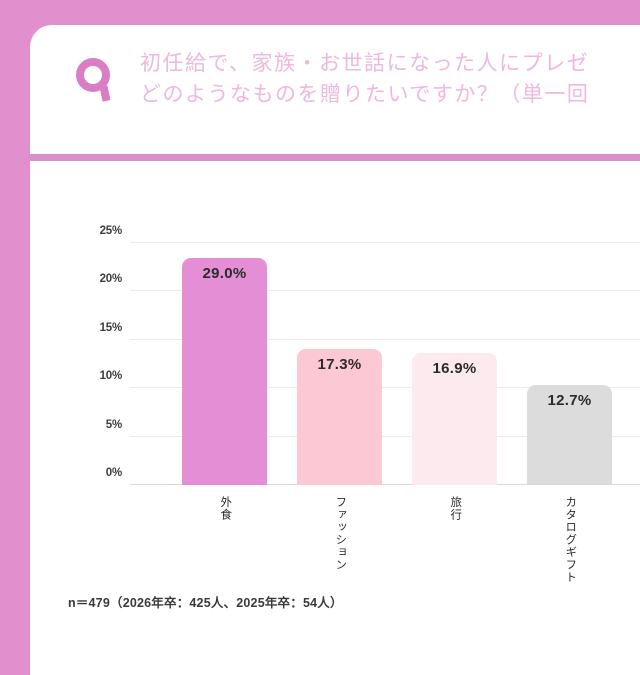 Image resolution: width=640 pixels, height=675 pixels. I want to click on question-line-2: どのようなものを贈りたいですか？（単一回, so click(365, 94).